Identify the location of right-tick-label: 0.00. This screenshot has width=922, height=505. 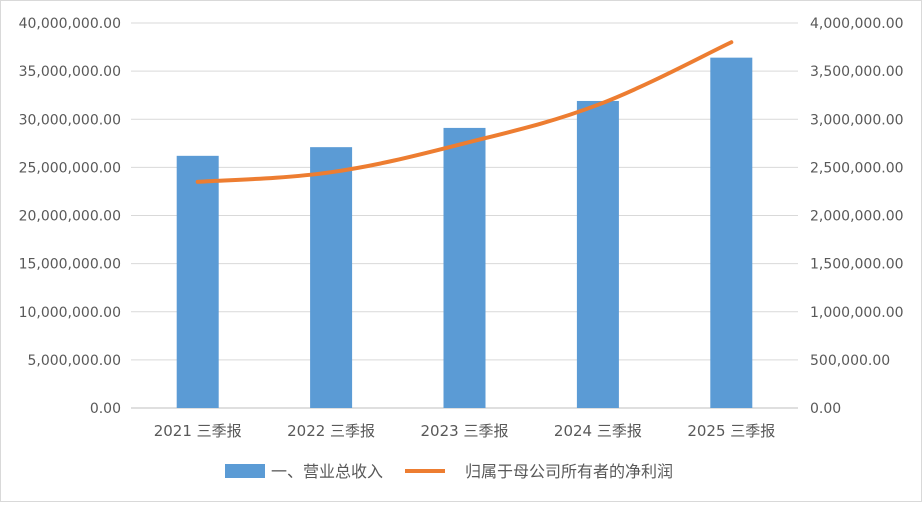
(825, 409).